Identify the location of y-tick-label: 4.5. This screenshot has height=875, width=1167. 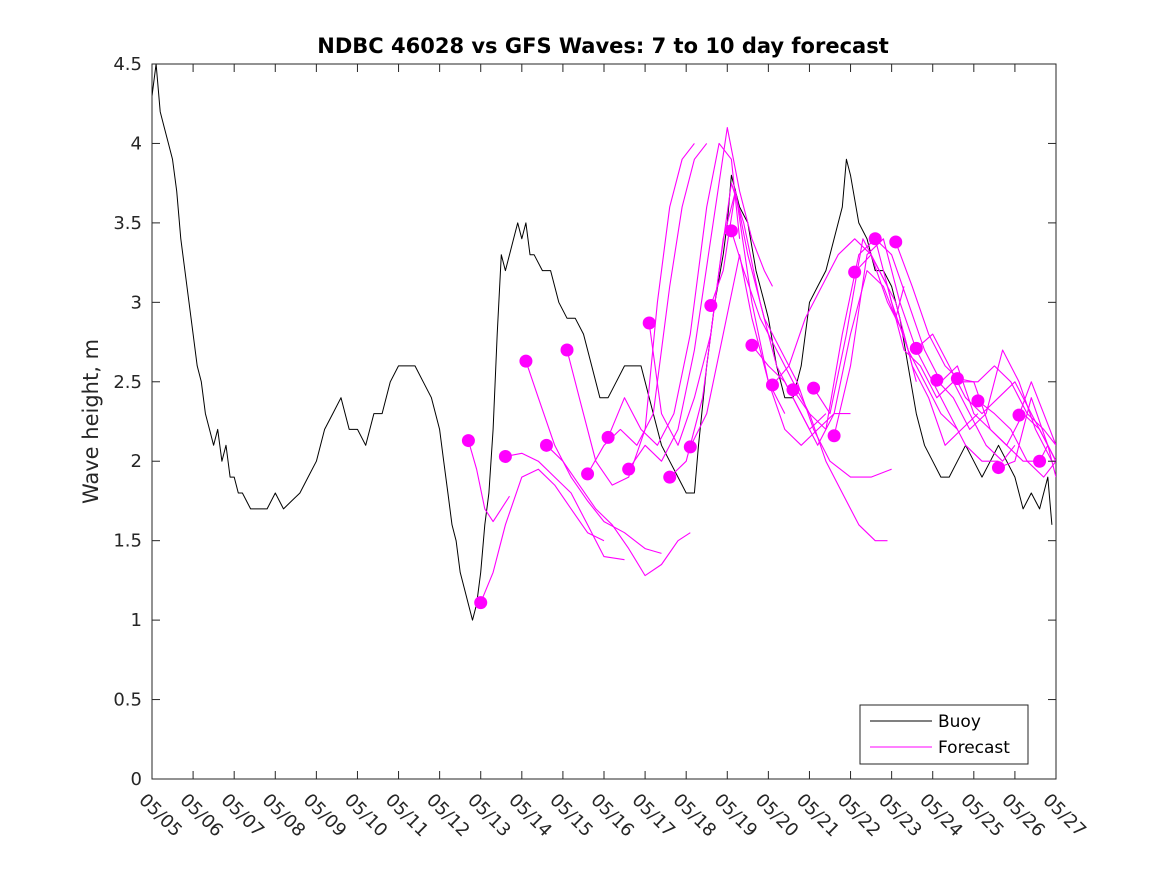
(127, 64).